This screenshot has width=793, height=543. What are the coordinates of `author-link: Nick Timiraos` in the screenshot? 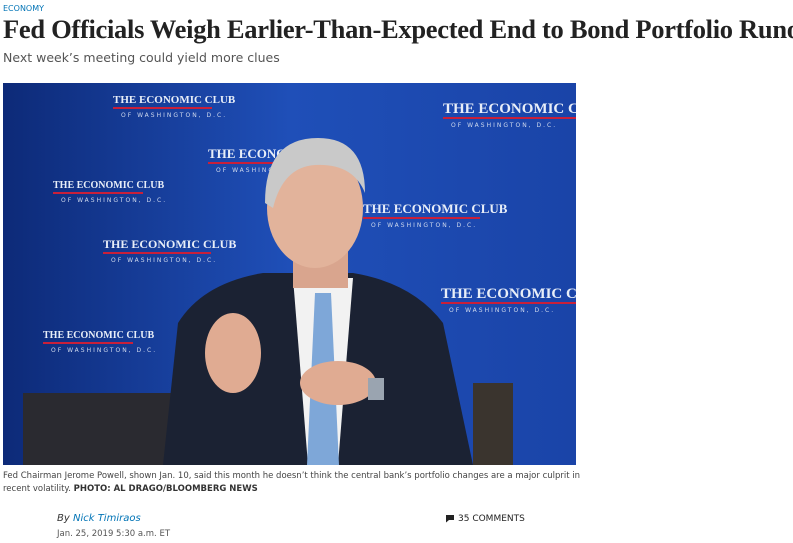 It's located at (106, 518).